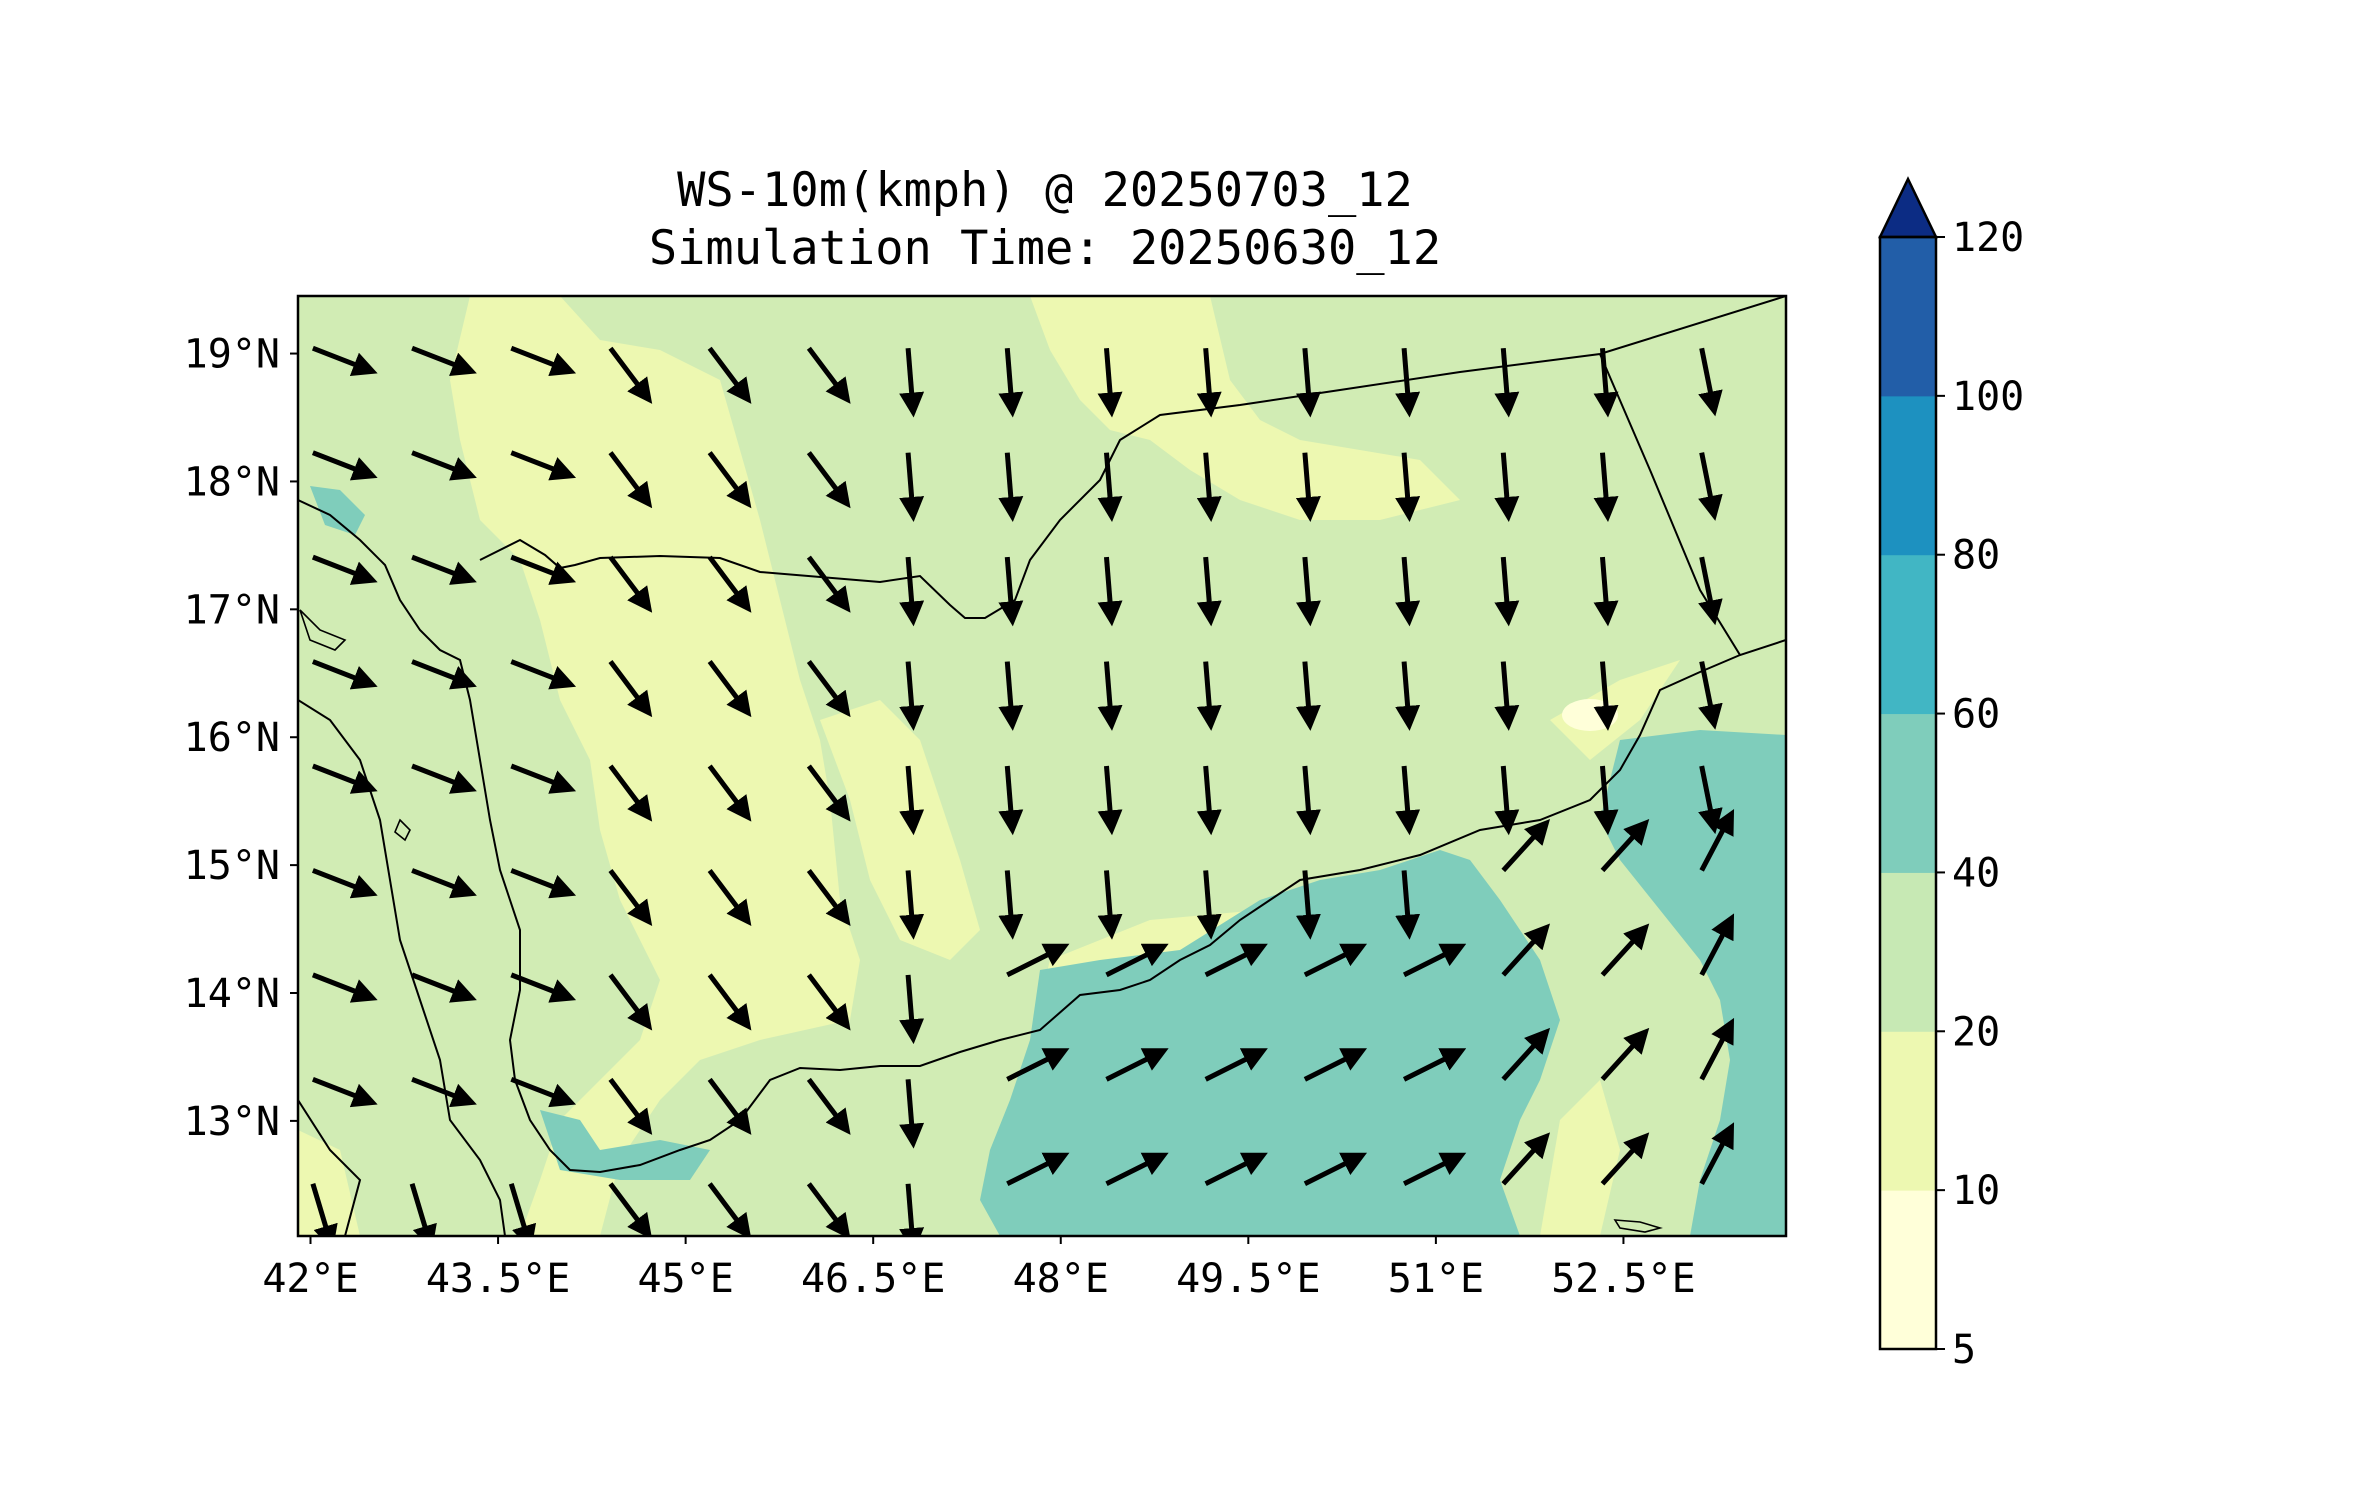 The width and height of the screenshot is (2371, 1500). I want to click on x-axis-ticks: 42°E 43.5°E 45°E 46.5°E 48°E 49.5°E 51°E 52.5°E, so click(979, 1269).